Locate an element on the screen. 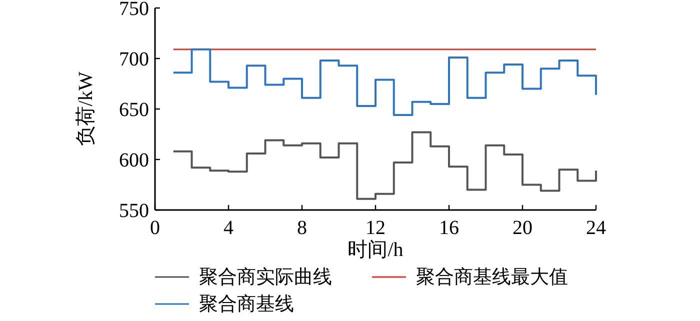 The width and height of the screenshot is (700, 321). legend-label: 聚合商基线最大值 is located at coordinates (492, 277).